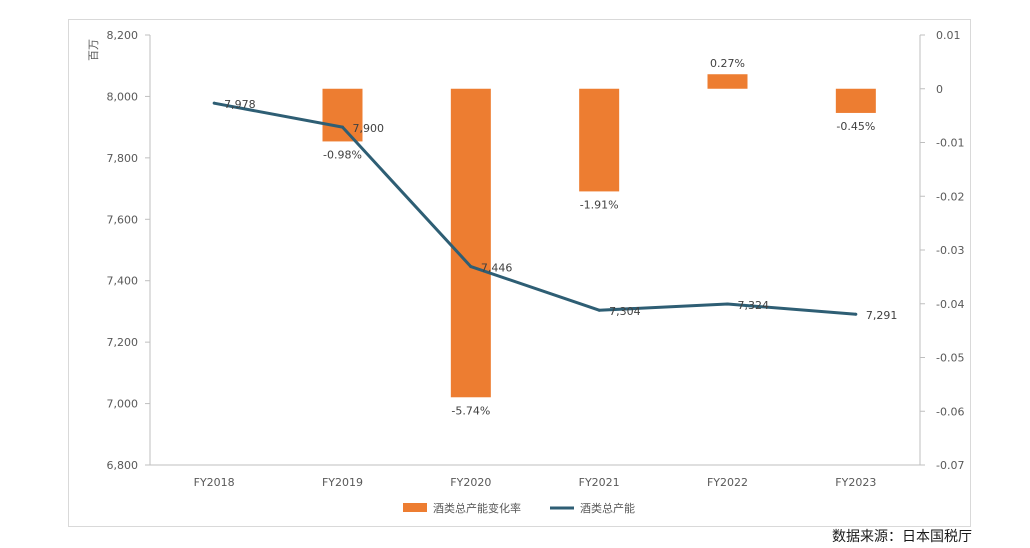  Describe the element at coordinates (939, 89) in the screenshot. I see `y-right-tick-label: 0` at that location.